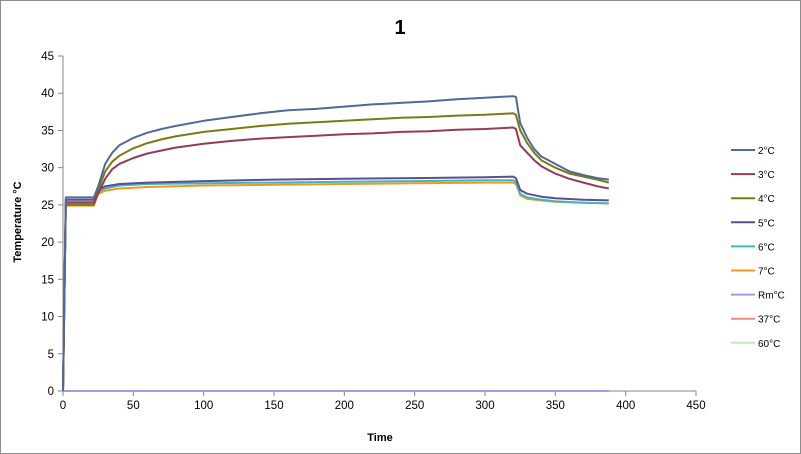  Describe the element at coordinates (47, 280) in the screenshot. I see `y-tick-label: 15` at that location.